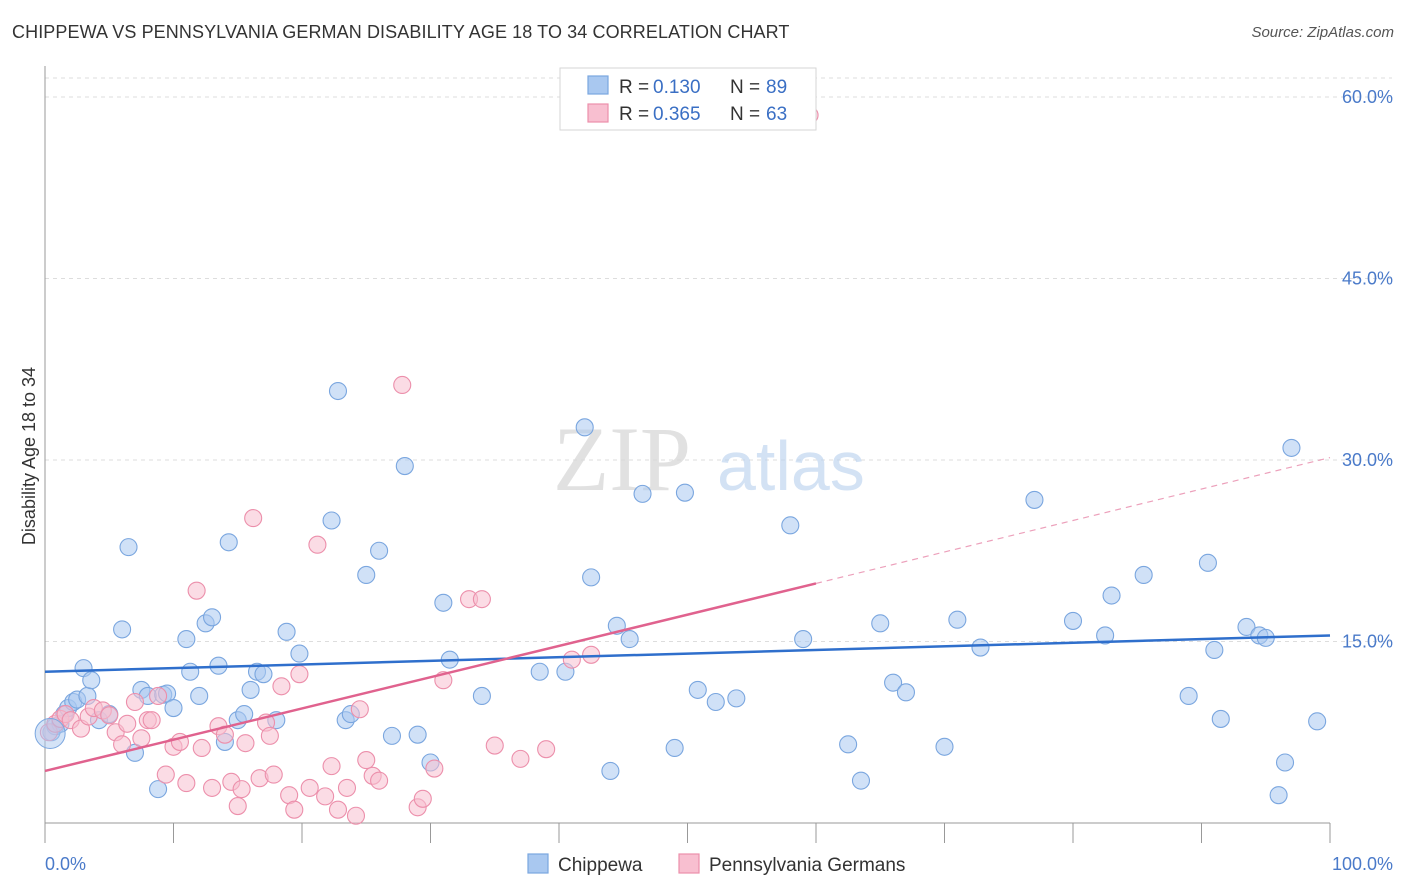 Image resolution: width=1406 pixels, height=892 pixels. I want to click on legend-n-label-pennsylvania-germans: N =, so click(745, 114).